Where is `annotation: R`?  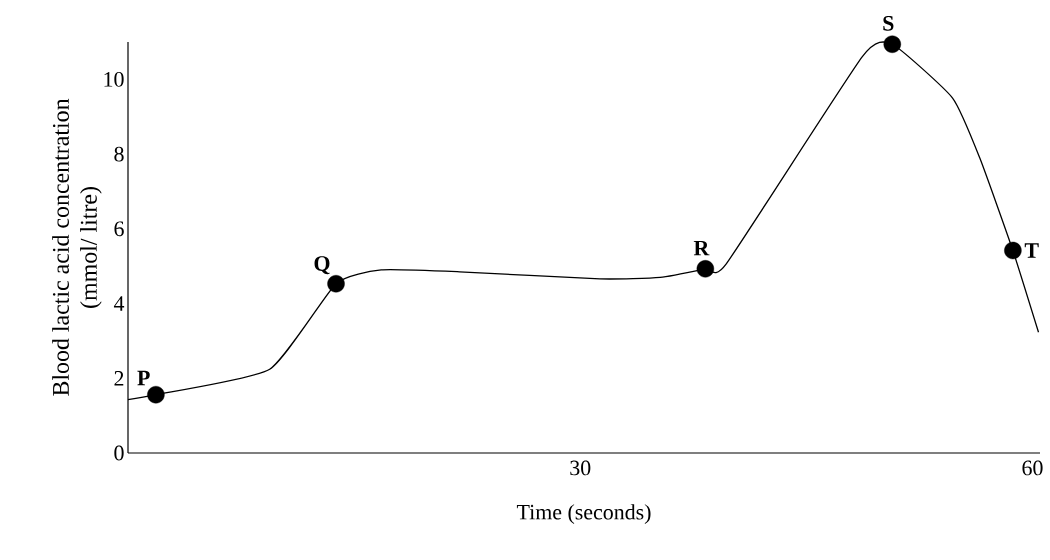
annotation: R is located at coordinates (701, 248).